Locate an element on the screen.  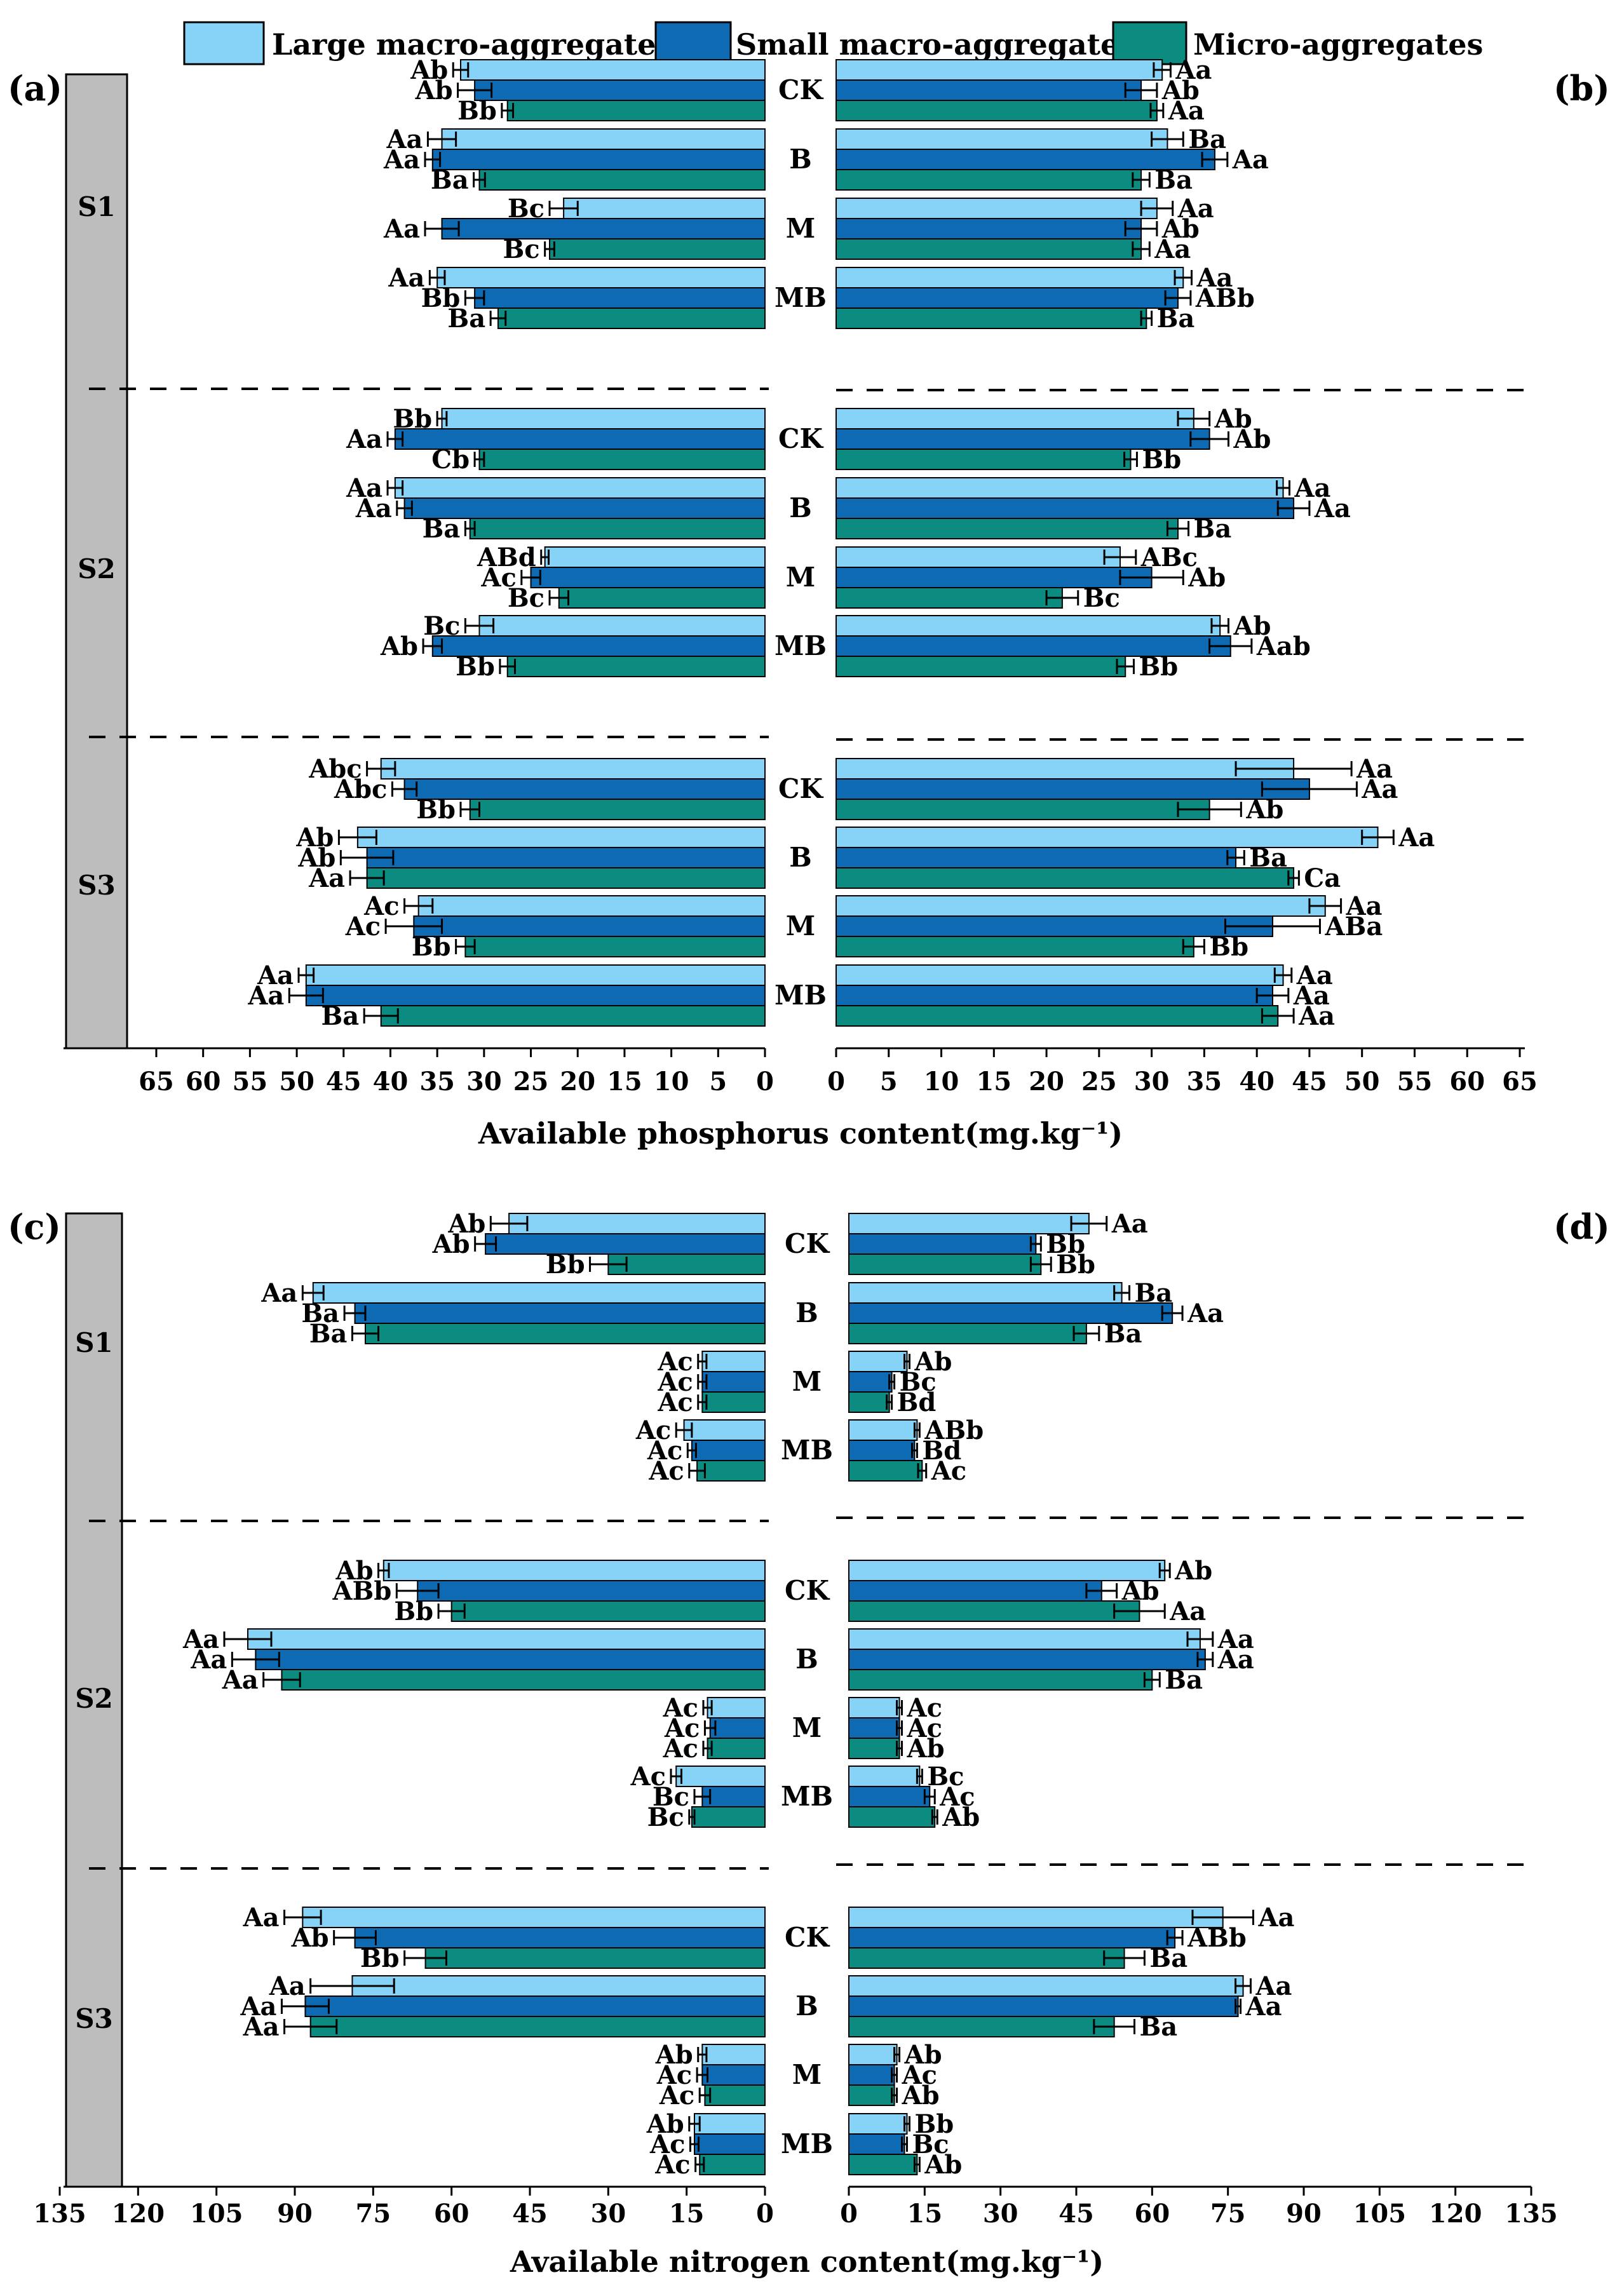
panel-tag: (b) is located at coordinates (1581, 88).